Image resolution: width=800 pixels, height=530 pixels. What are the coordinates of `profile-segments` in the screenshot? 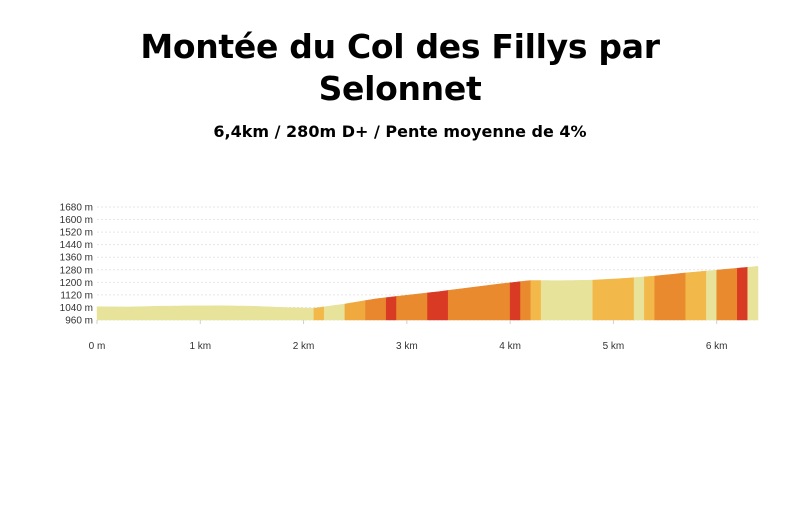 It's located at (427, 293).